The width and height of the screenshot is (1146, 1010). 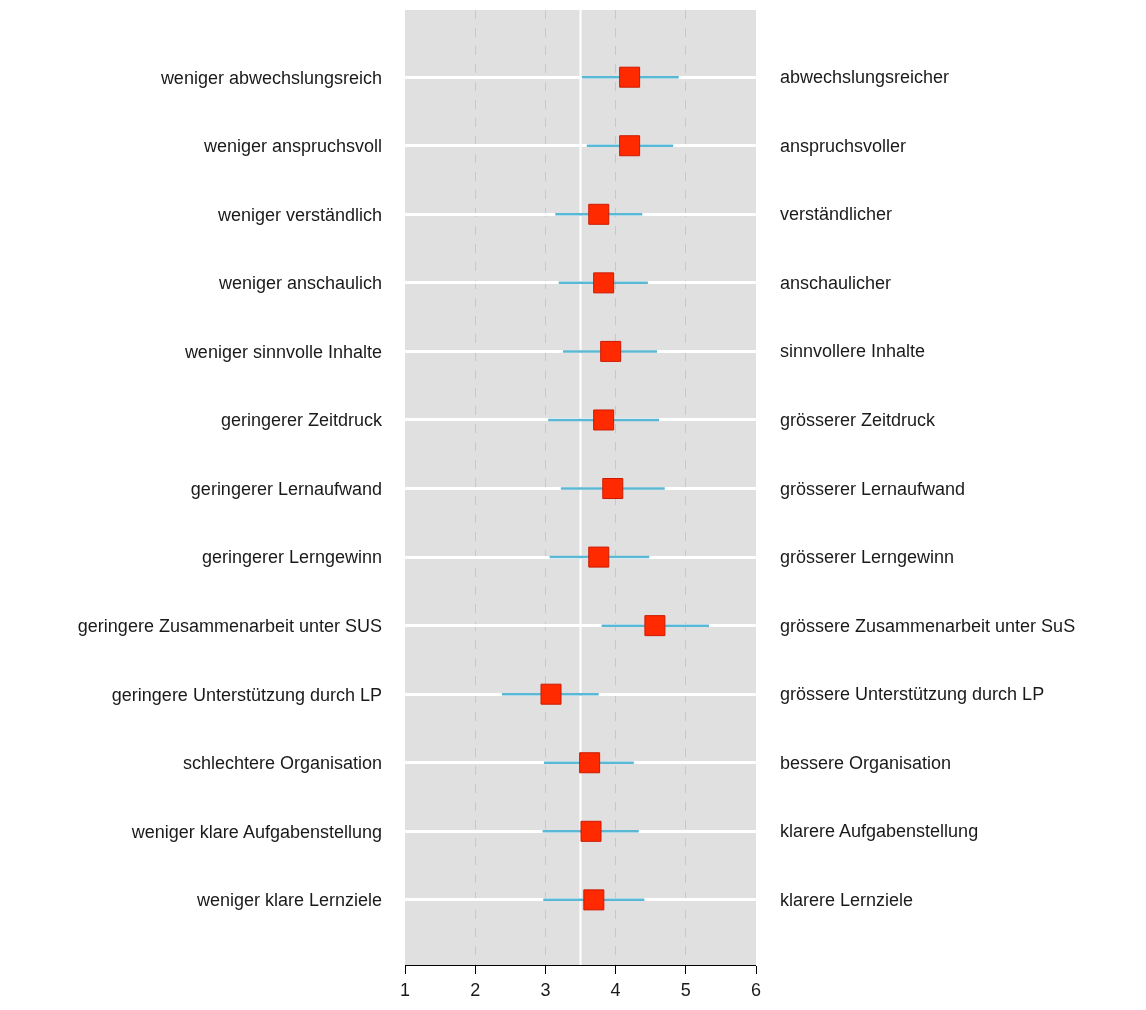 I want to click on y-tick-label: weniger anschaulich, so click(x=299, y=283).